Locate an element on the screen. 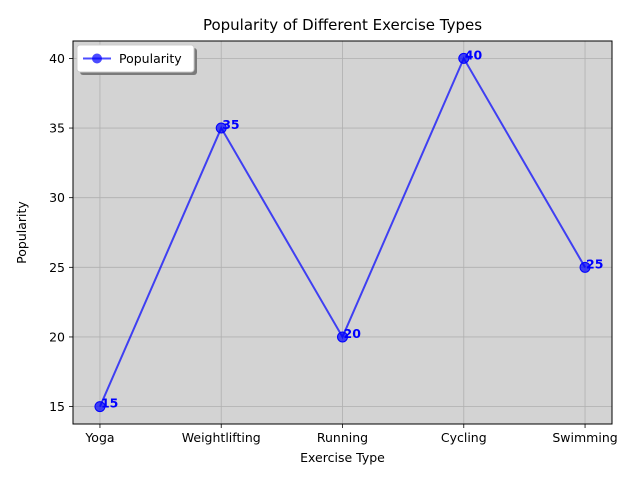 The width and height of the screenshot is (640, 480). y-tick-label: 40 is located at coordinates (57, 58).